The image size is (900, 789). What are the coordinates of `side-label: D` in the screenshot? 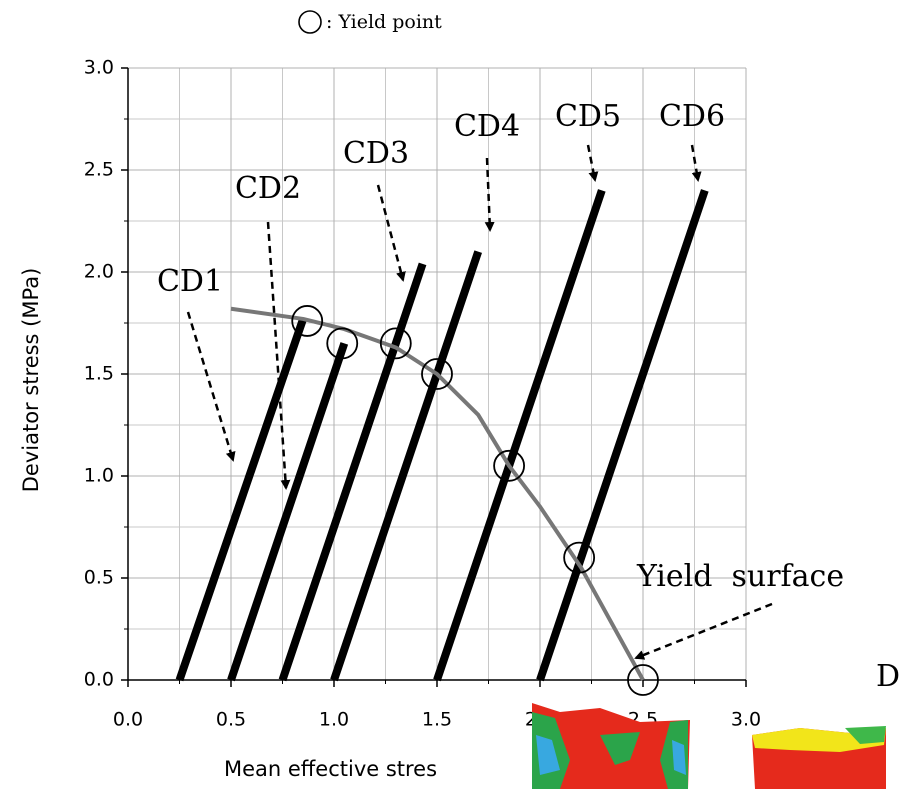 It's located at (888, 676).